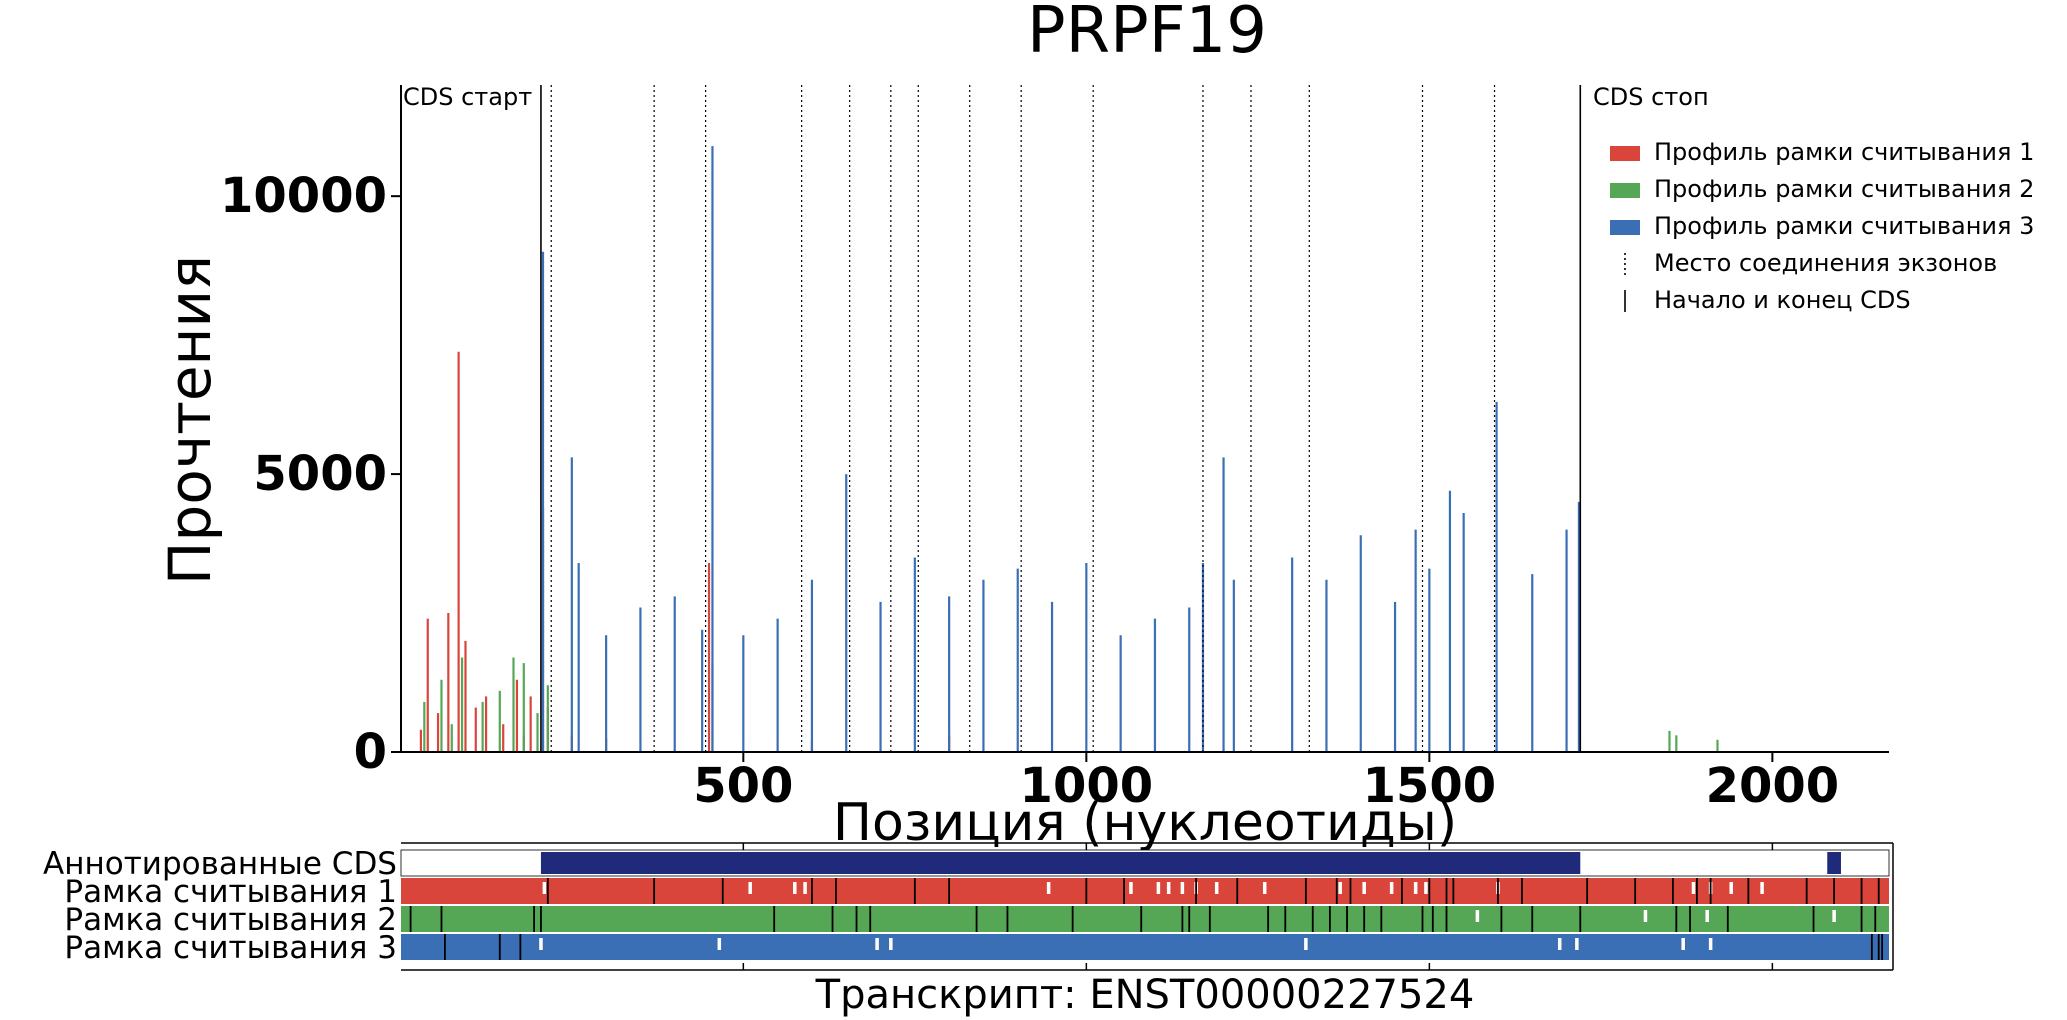 This screenshot has height=1020, width=2067. I want to click on legend-label: Профиль рамки считывания 1, so click(1844, 152).